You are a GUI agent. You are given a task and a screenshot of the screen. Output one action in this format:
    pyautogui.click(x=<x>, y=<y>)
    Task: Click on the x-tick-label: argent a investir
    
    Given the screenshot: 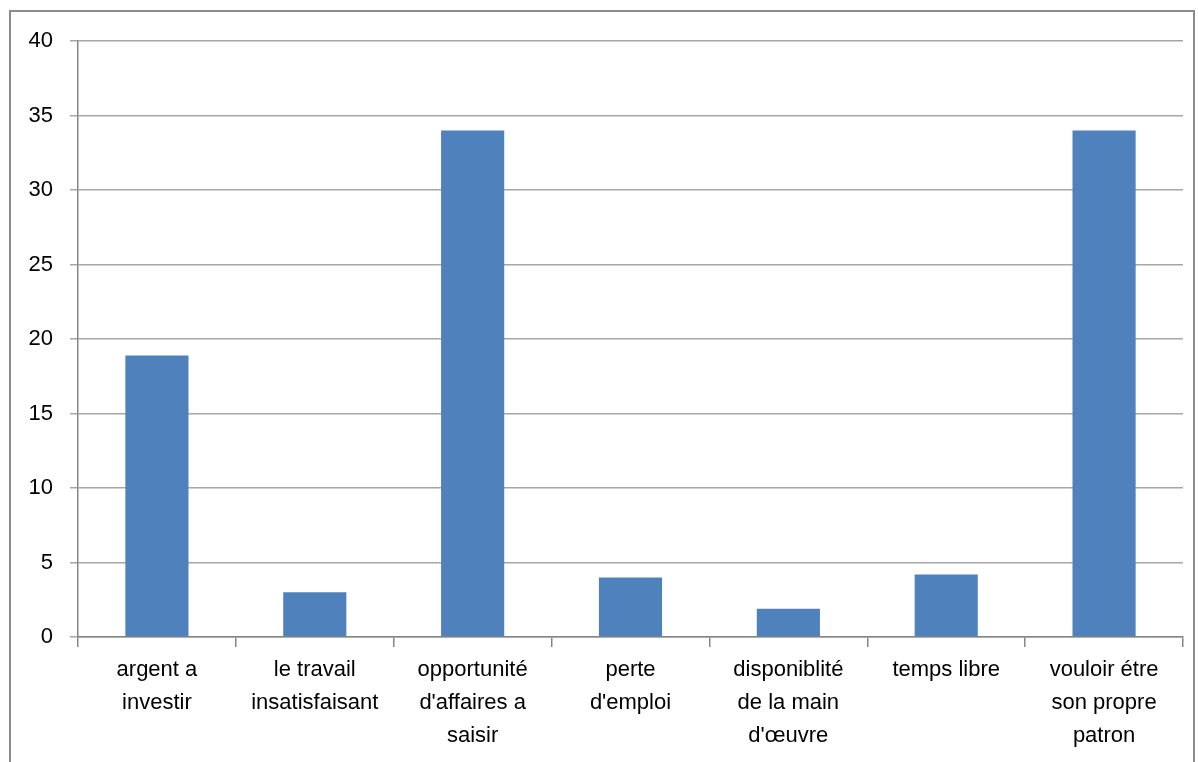 What is the action you would take?
    pyautogui.click(x=157, y=684)
    